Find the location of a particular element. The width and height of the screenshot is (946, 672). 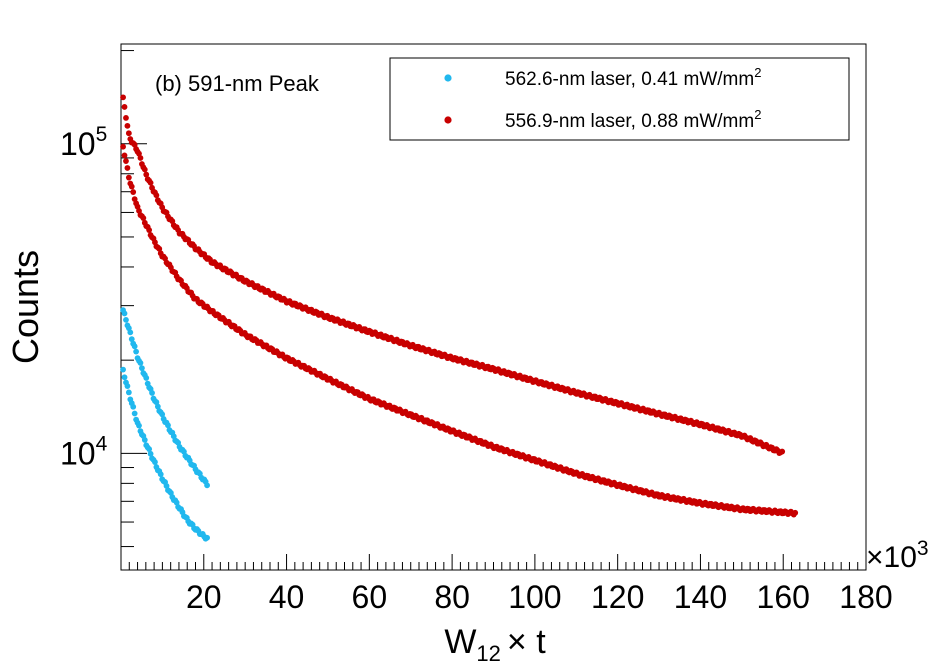

x-tick-label: 100 is located at coordinates (534, 597).